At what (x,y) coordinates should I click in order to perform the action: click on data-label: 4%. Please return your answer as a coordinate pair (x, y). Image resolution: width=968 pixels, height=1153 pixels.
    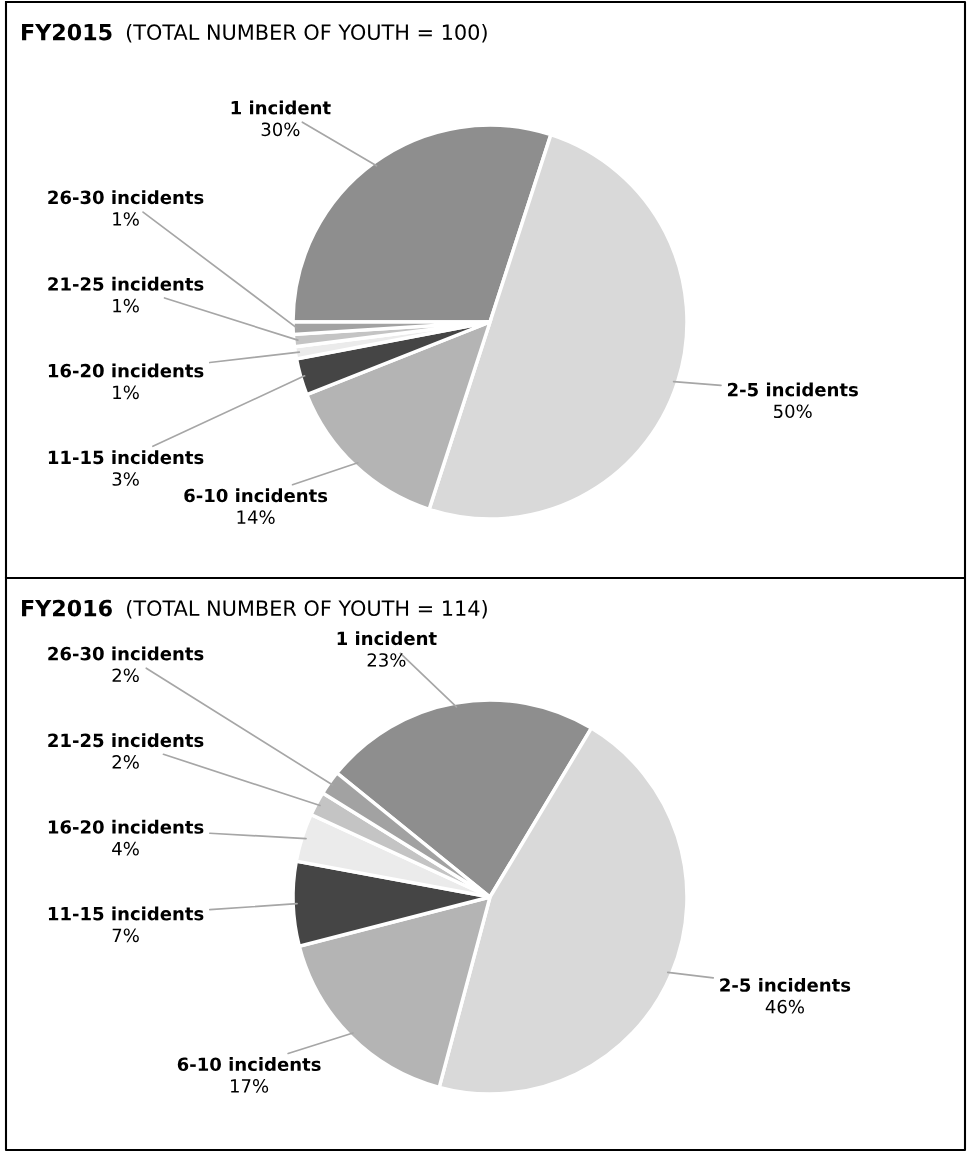
    Looking at the image, I should click on (125, 848).